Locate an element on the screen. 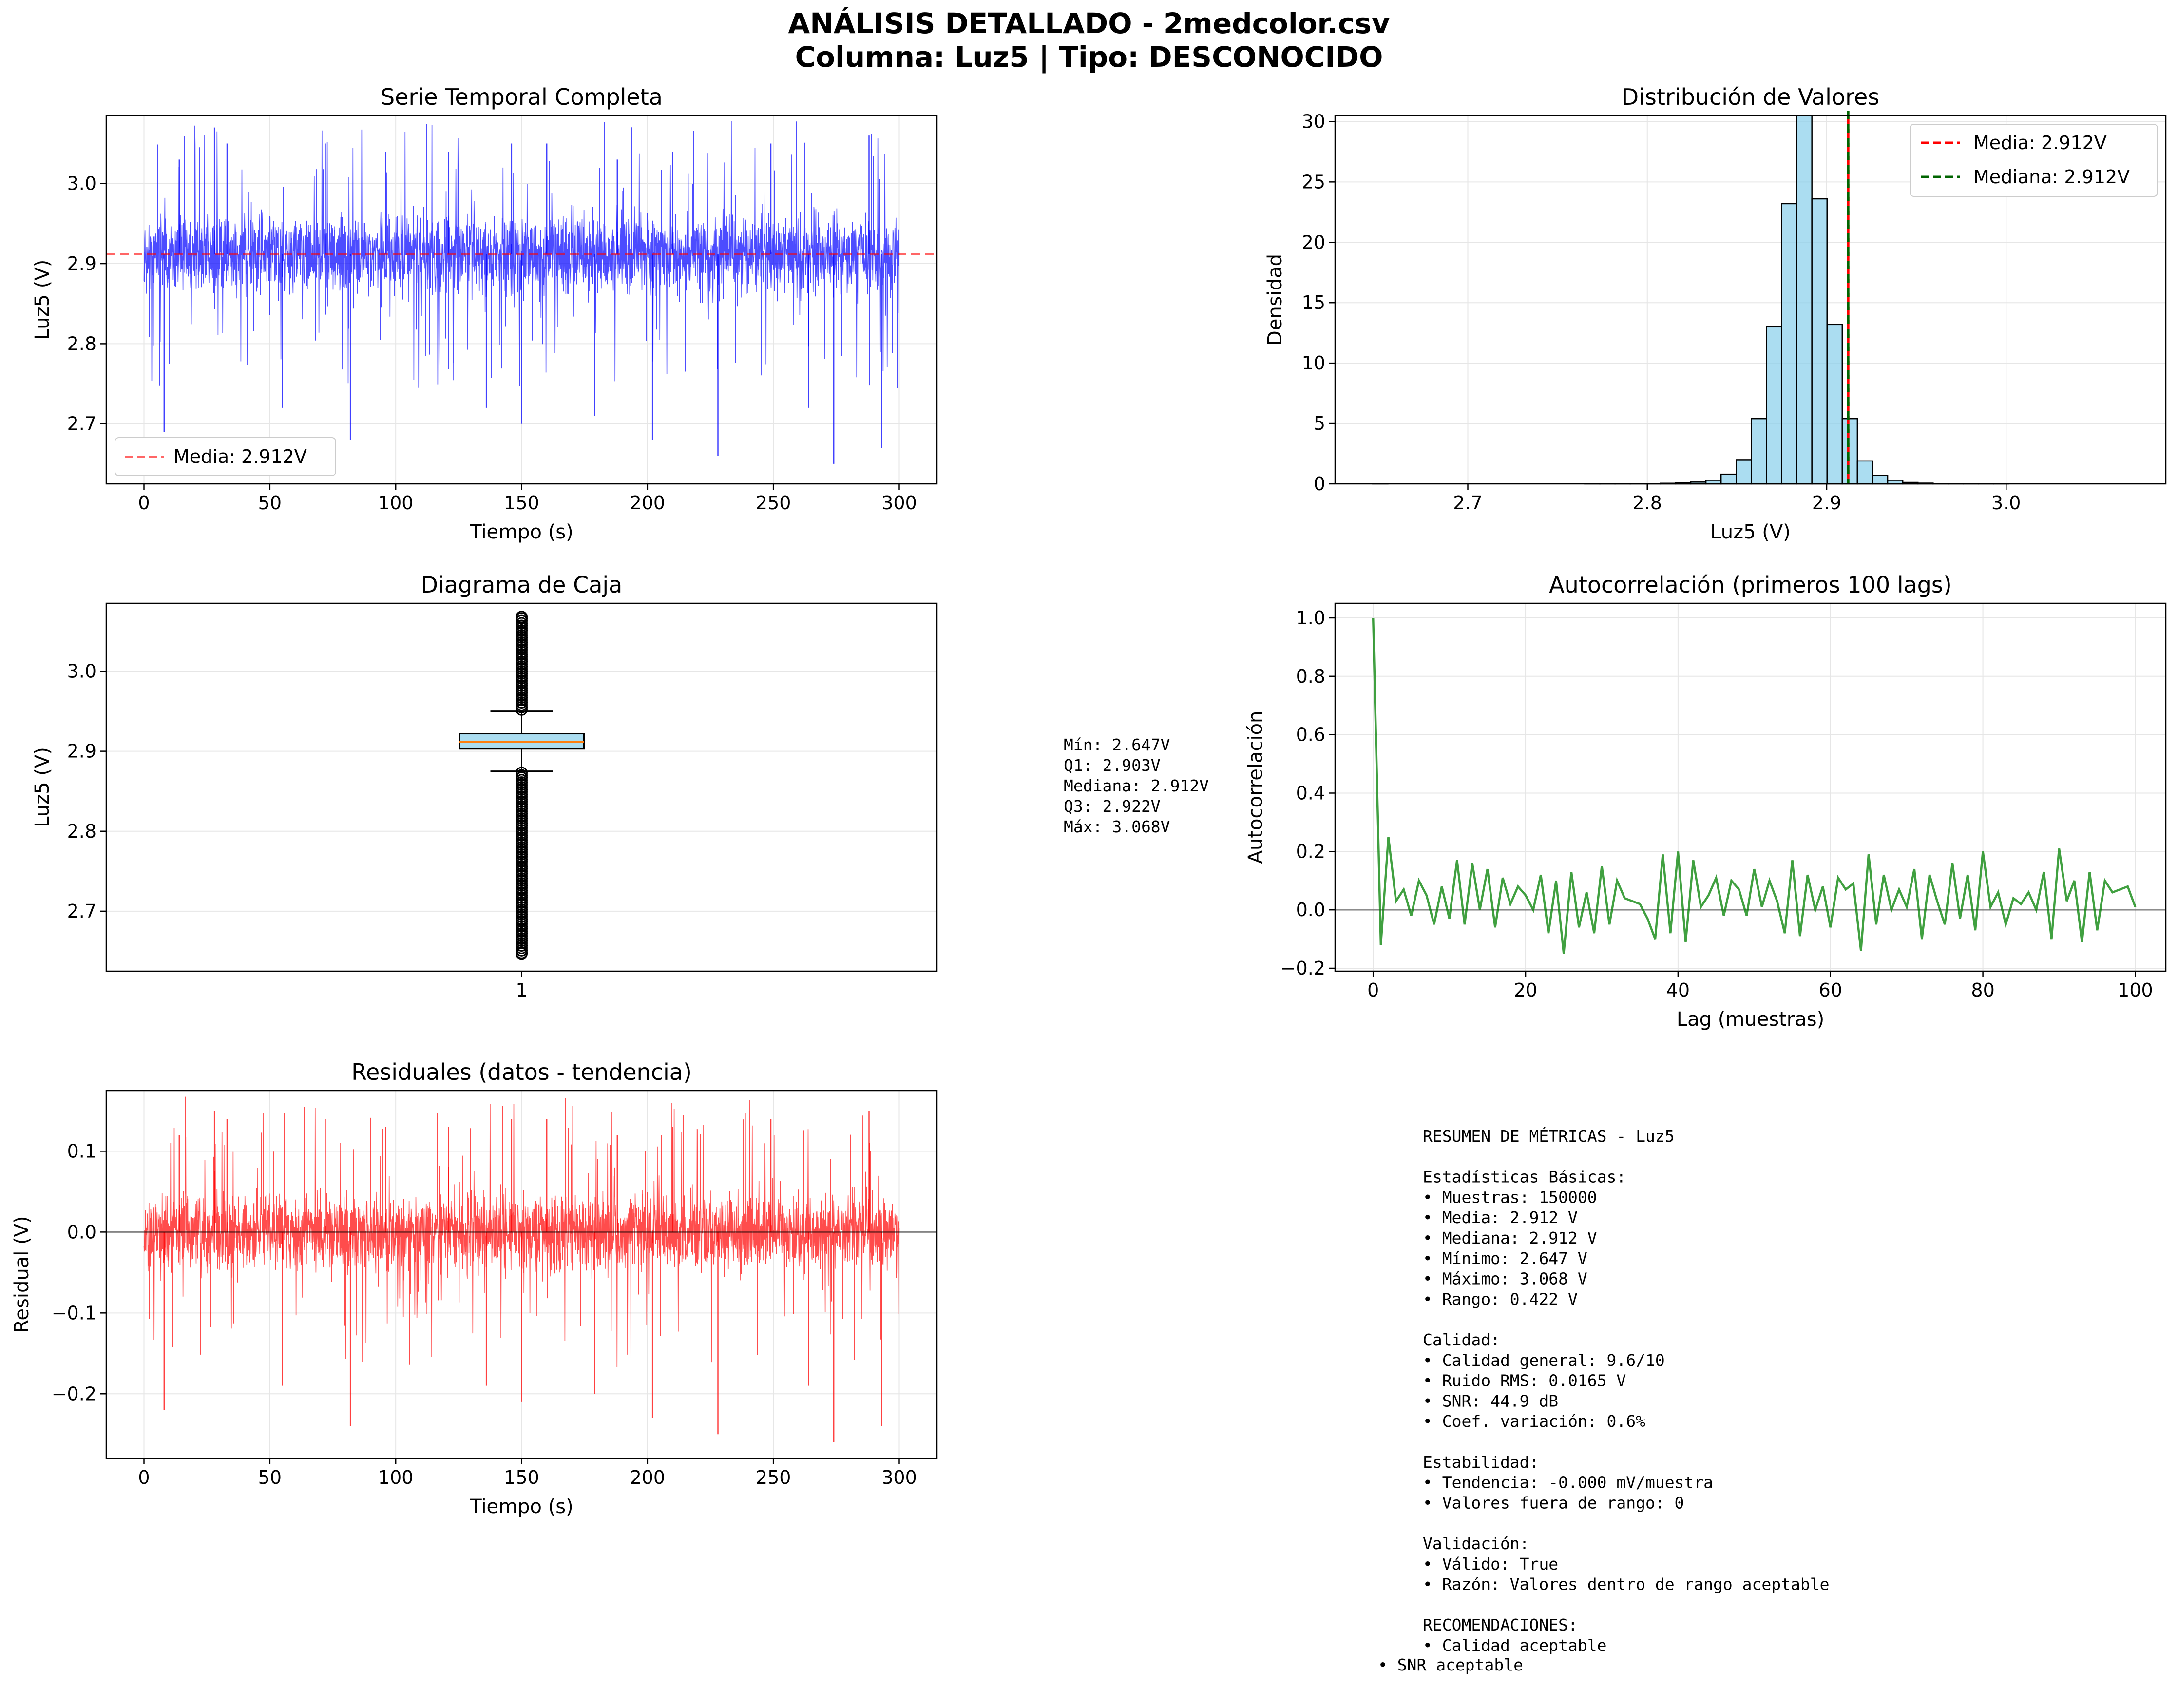 This screenshot has width=2178, height=1708. panel-title: Distribución de Valores is located at coordinates (1751, 97).